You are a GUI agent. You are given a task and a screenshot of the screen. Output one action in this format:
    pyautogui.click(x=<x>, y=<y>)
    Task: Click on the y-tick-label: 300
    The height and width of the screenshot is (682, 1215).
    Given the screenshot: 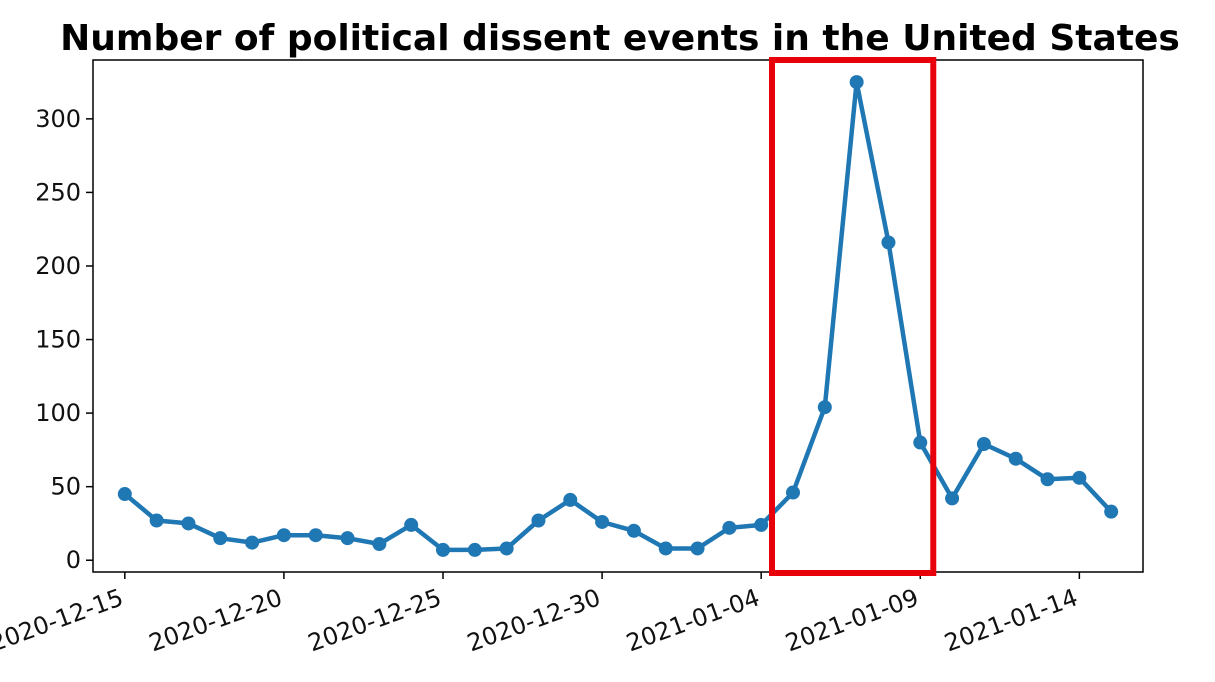 What is the action you would take?
    pyautogui.click(x=58, y=119)
    